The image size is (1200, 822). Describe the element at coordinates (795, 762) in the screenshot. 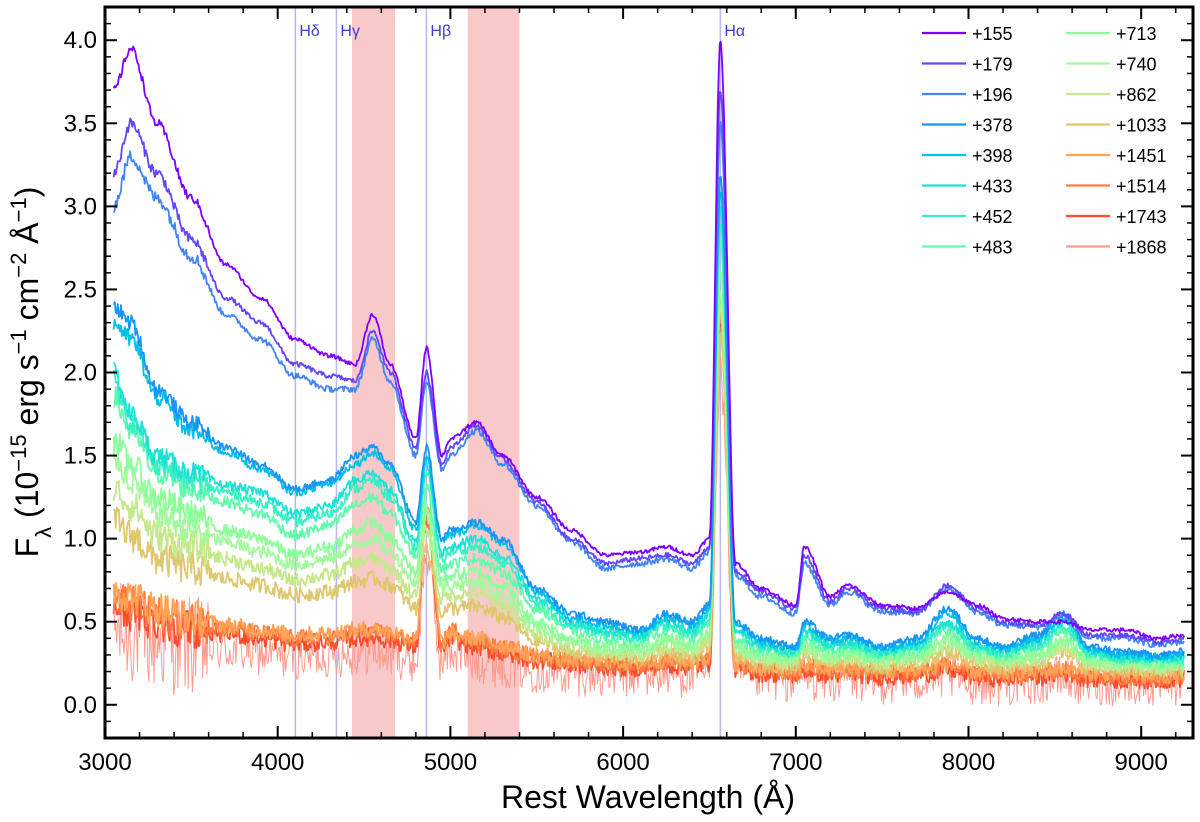

I see `x-tick-label: 7000` at that location.